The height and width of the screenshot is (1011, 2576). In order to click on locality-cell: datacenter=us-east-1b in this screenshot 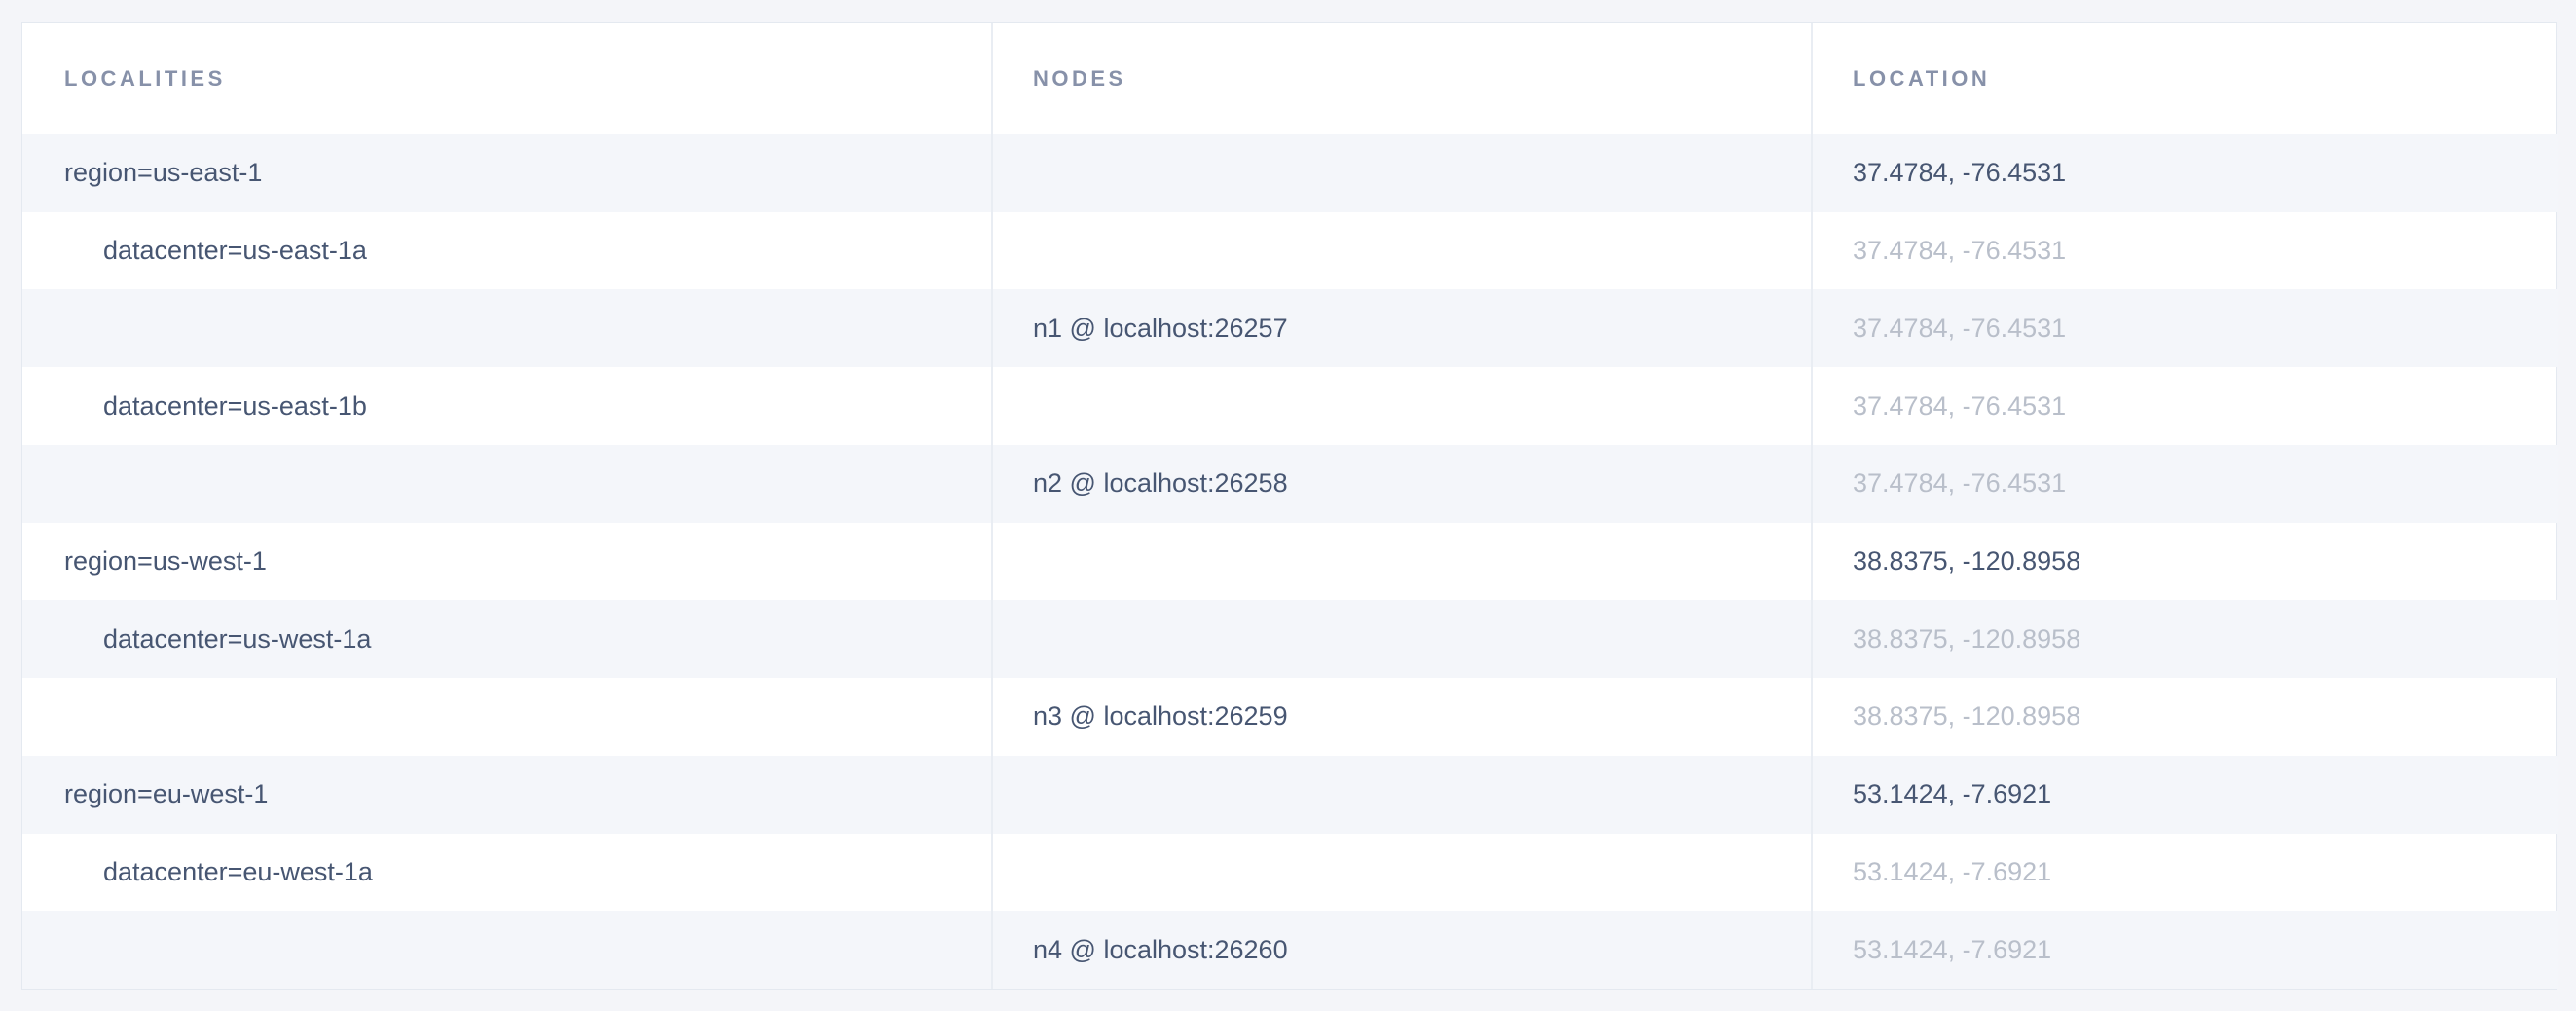, I will do `click(235, 406)`.